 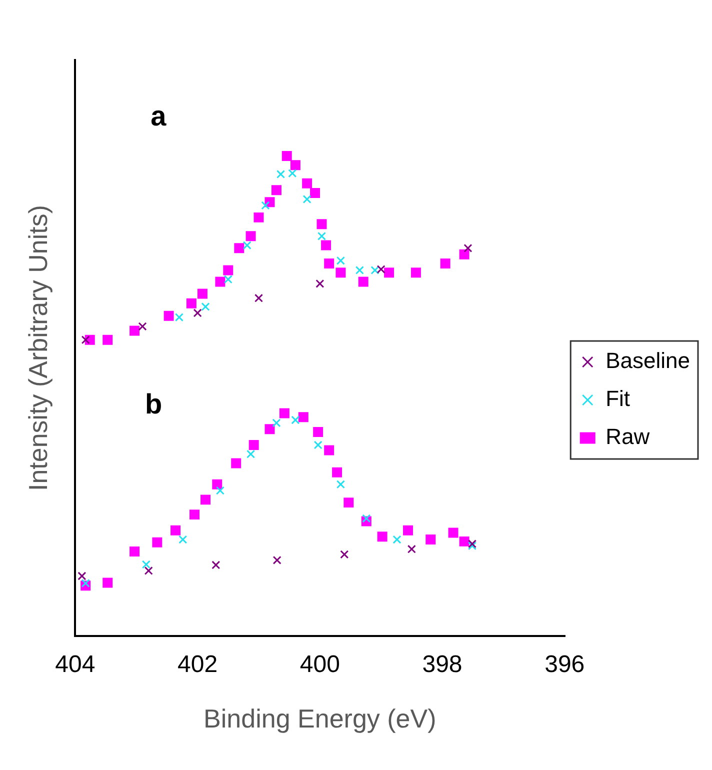 I want to click on annotation: b, so click(x=153, y=404).